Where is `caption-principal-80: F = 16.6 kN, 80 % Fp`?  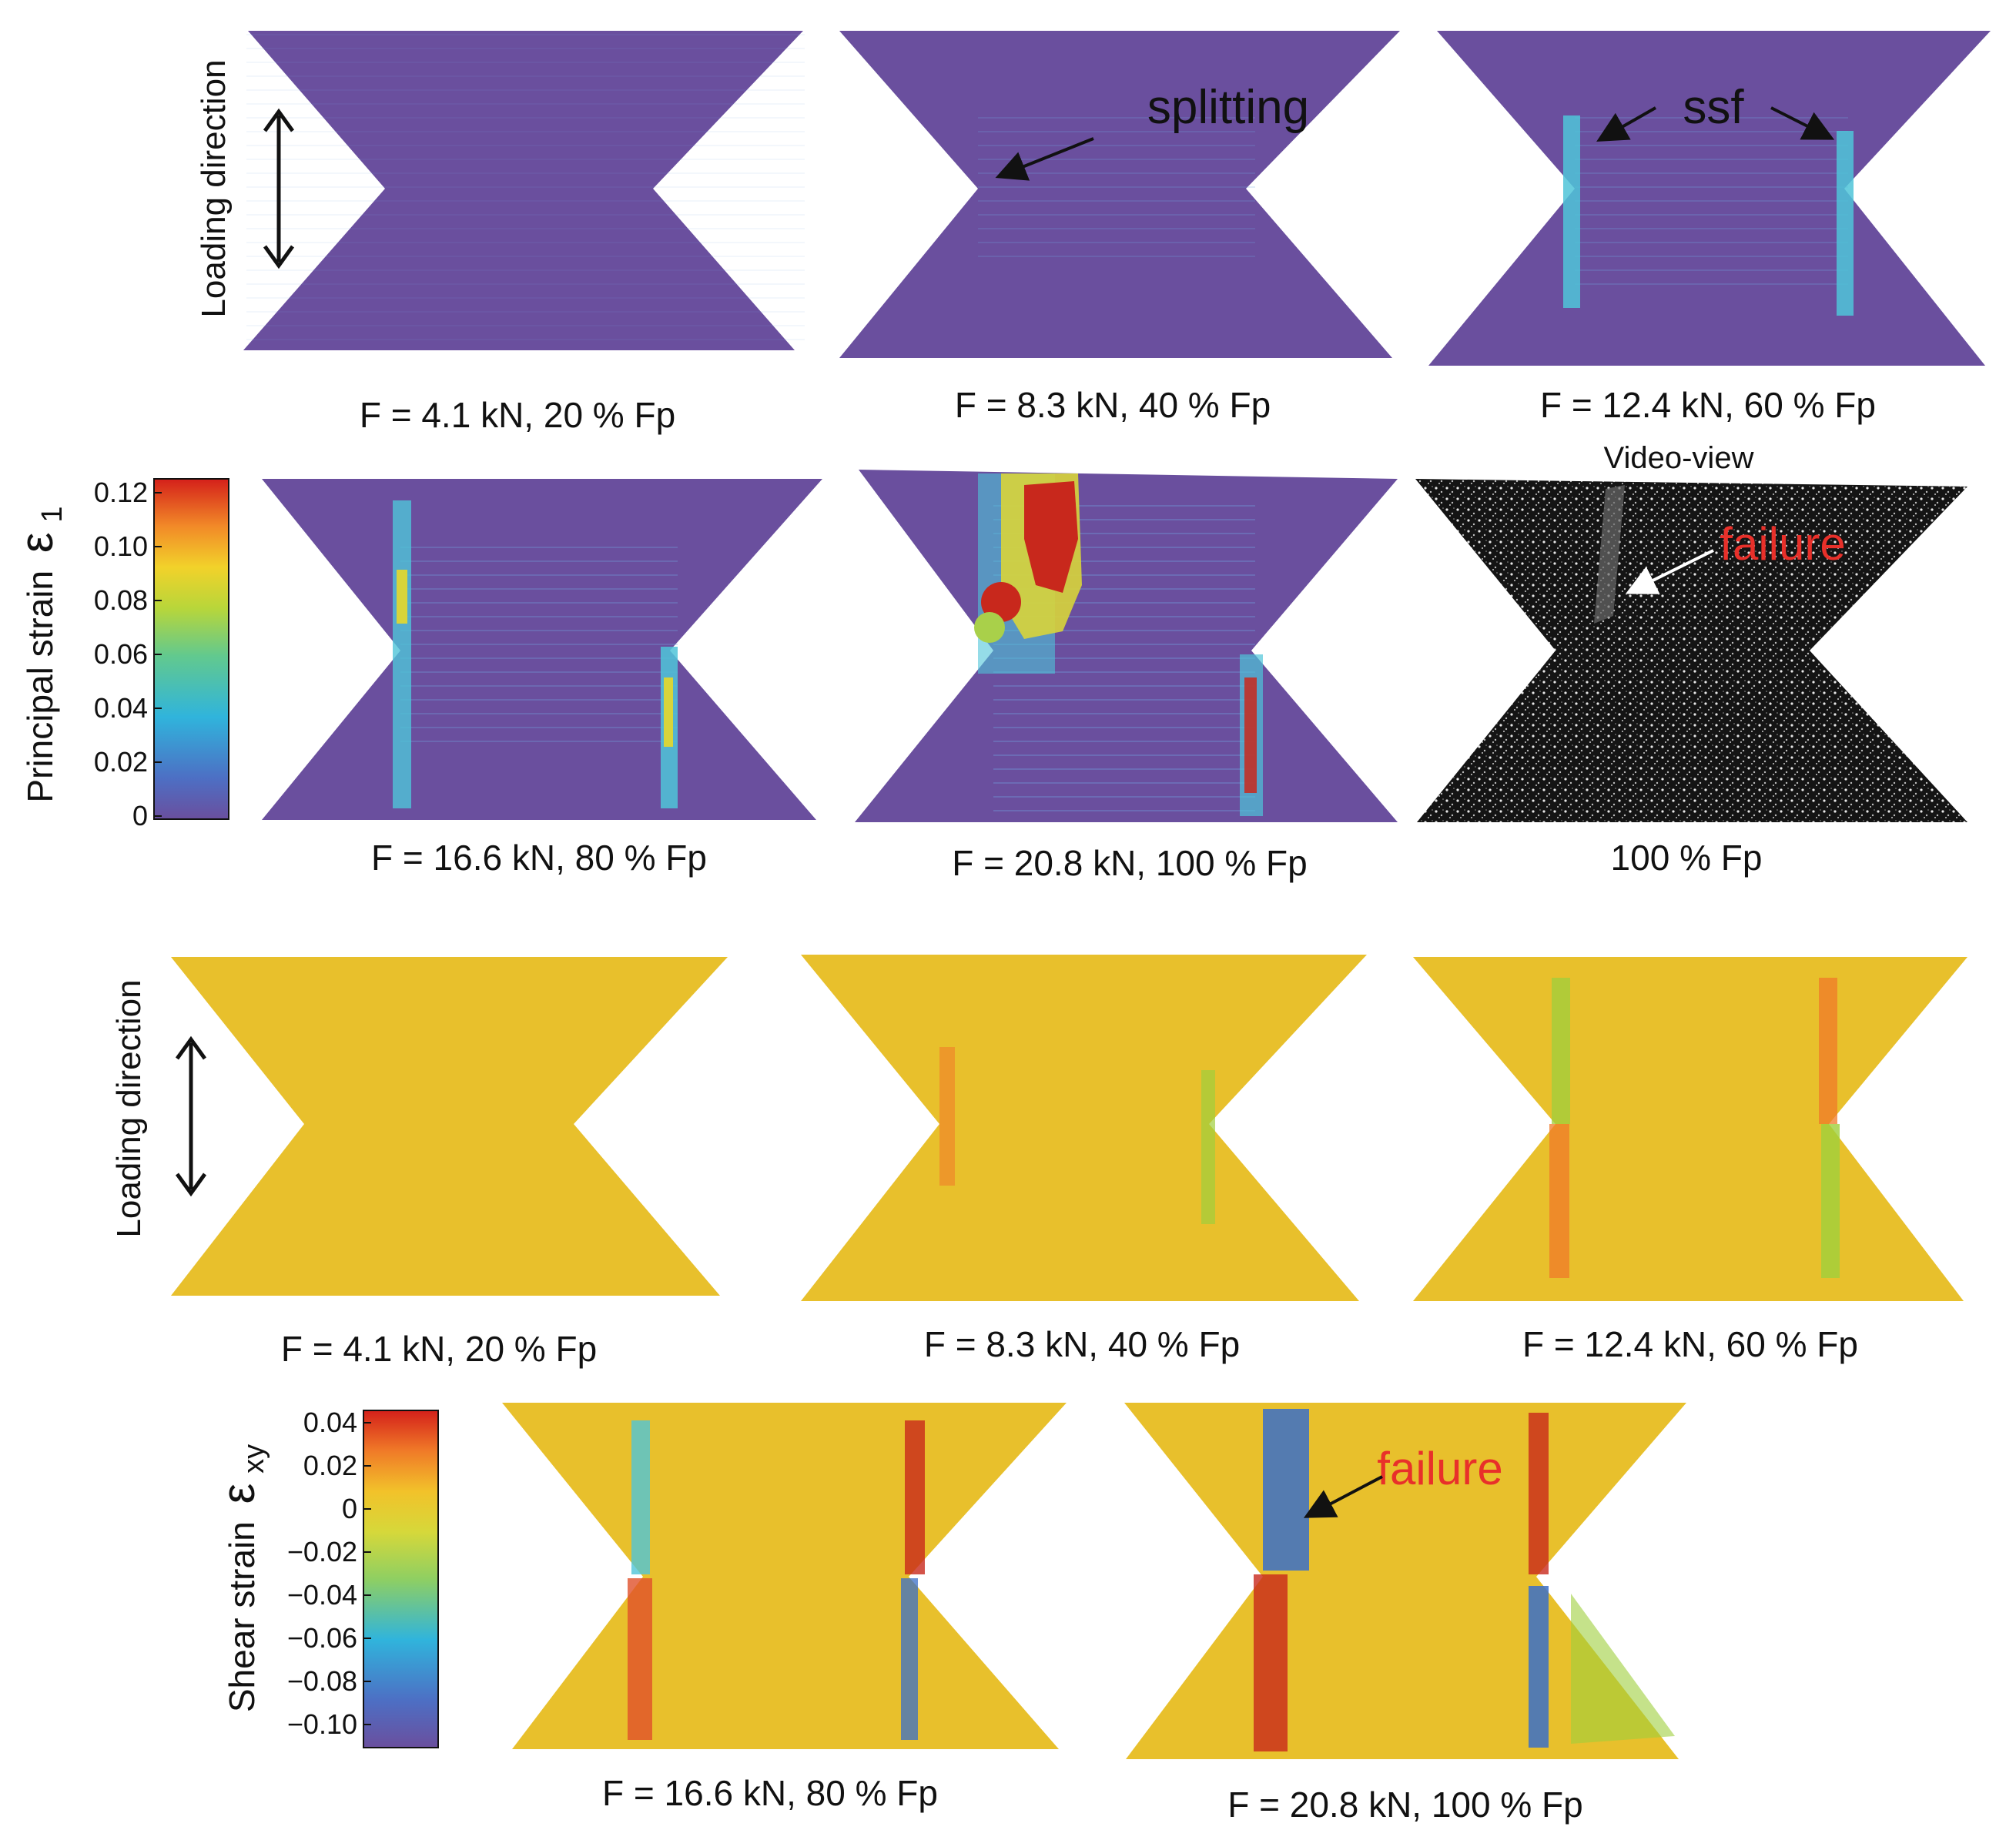
caption-principal-80: F = 16.6 kN, 80 % Fp is located at coordinates (539, 858).